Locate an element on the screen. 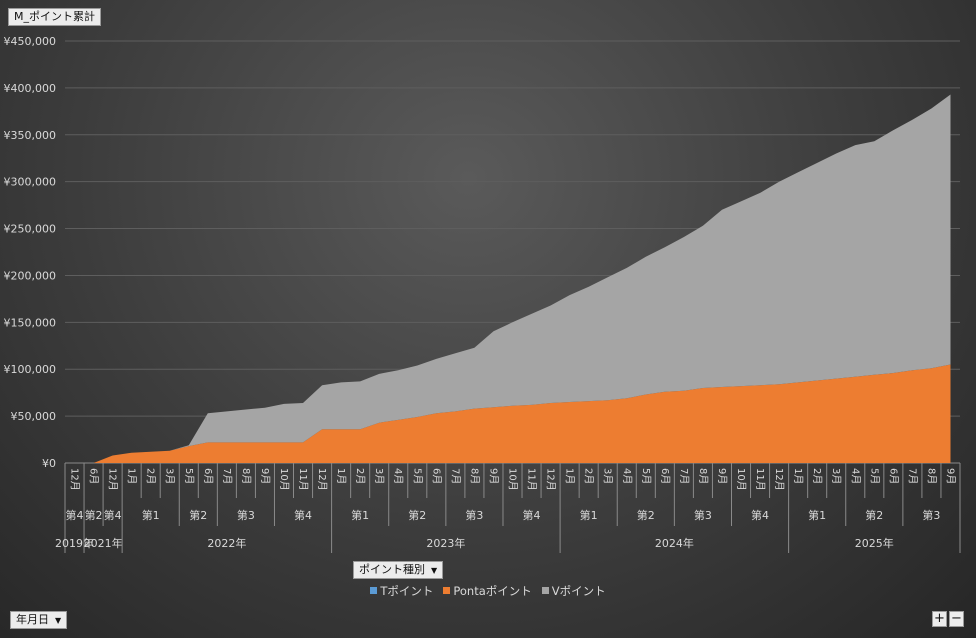 This screenshot has width=976, height=638. y-tick-label: ¥0 is located at coordinates (49, 463).